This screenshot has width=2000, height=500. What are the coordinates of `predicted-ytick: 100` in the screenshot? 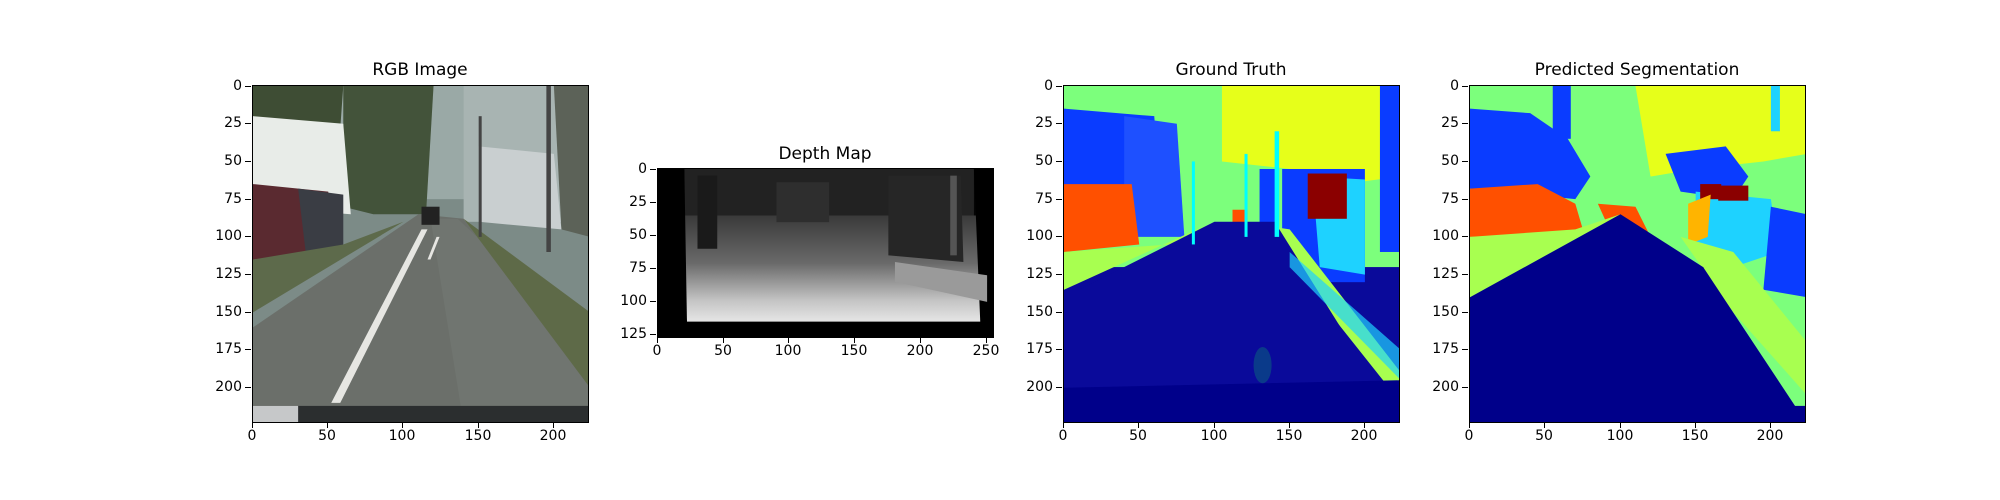 It's located at (1445, 236).